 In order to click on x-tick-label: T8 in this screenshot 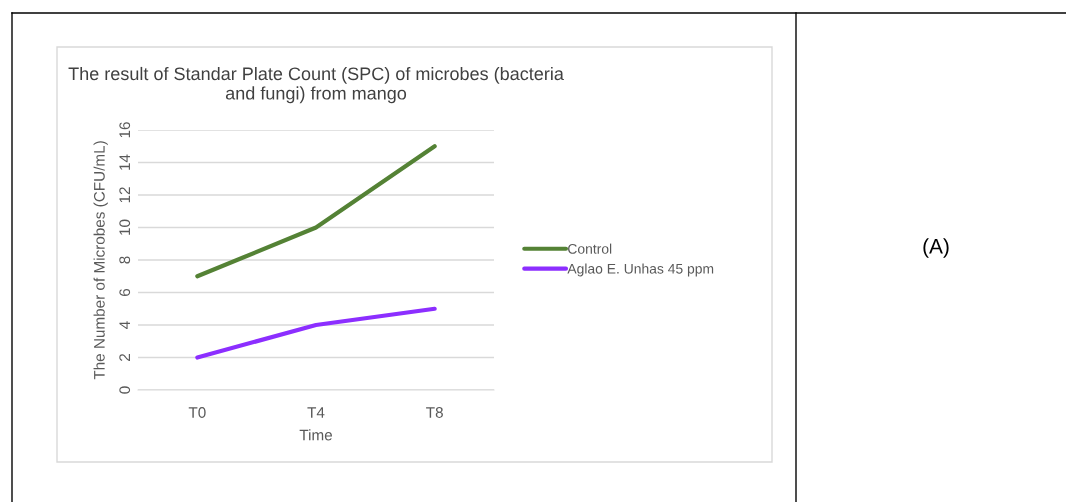, I will do `click(434, 412)`.